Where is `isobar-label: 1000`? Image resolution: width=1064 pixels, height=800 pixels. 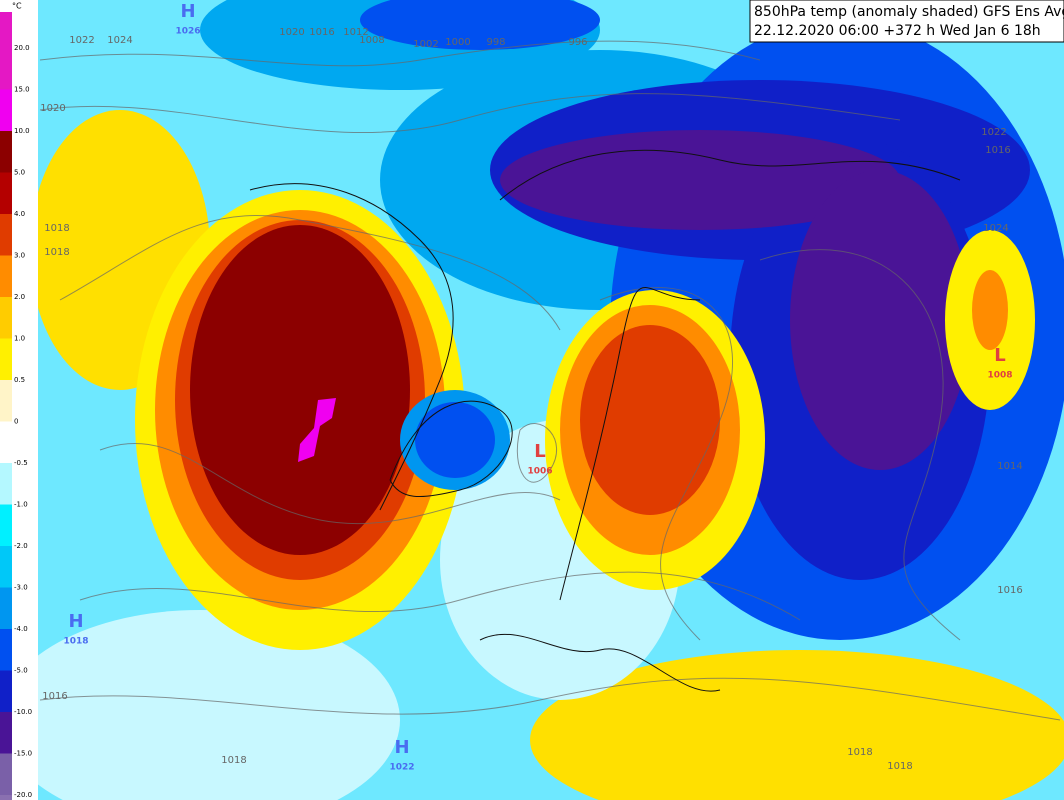 isobar-label: 1000 is located at coordinates (457, 42).